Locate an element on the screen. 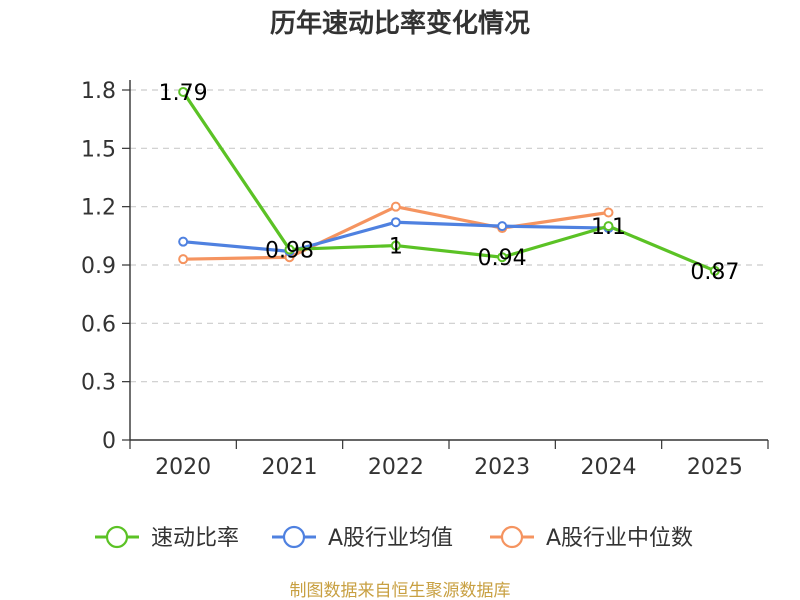 This screenshot has height=600, width=800. data-label: 0.87 is located at coordinates (714, 272).